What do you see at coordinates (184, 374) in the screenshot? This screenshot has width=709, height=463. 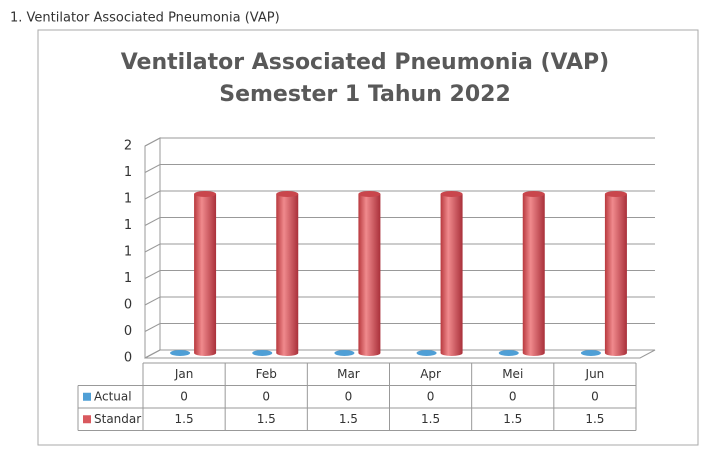 I see `x-tick-label: Jan` at bounding box center [184, 374].